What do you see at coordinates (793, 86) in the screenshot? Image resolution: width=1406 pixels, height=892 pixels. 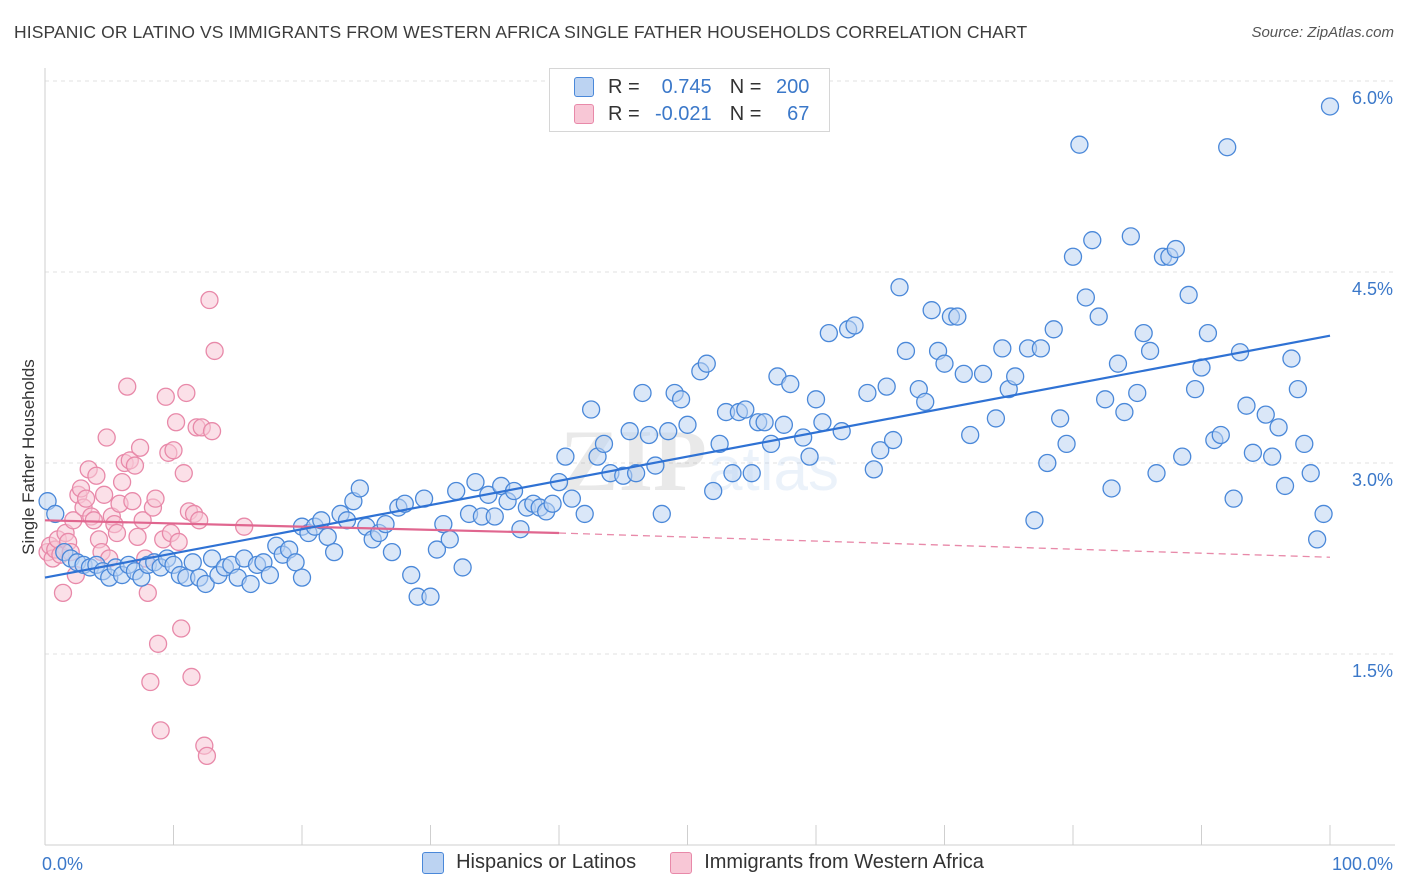 I see `legend-n-value: 200` at bounding box center [793, 86].